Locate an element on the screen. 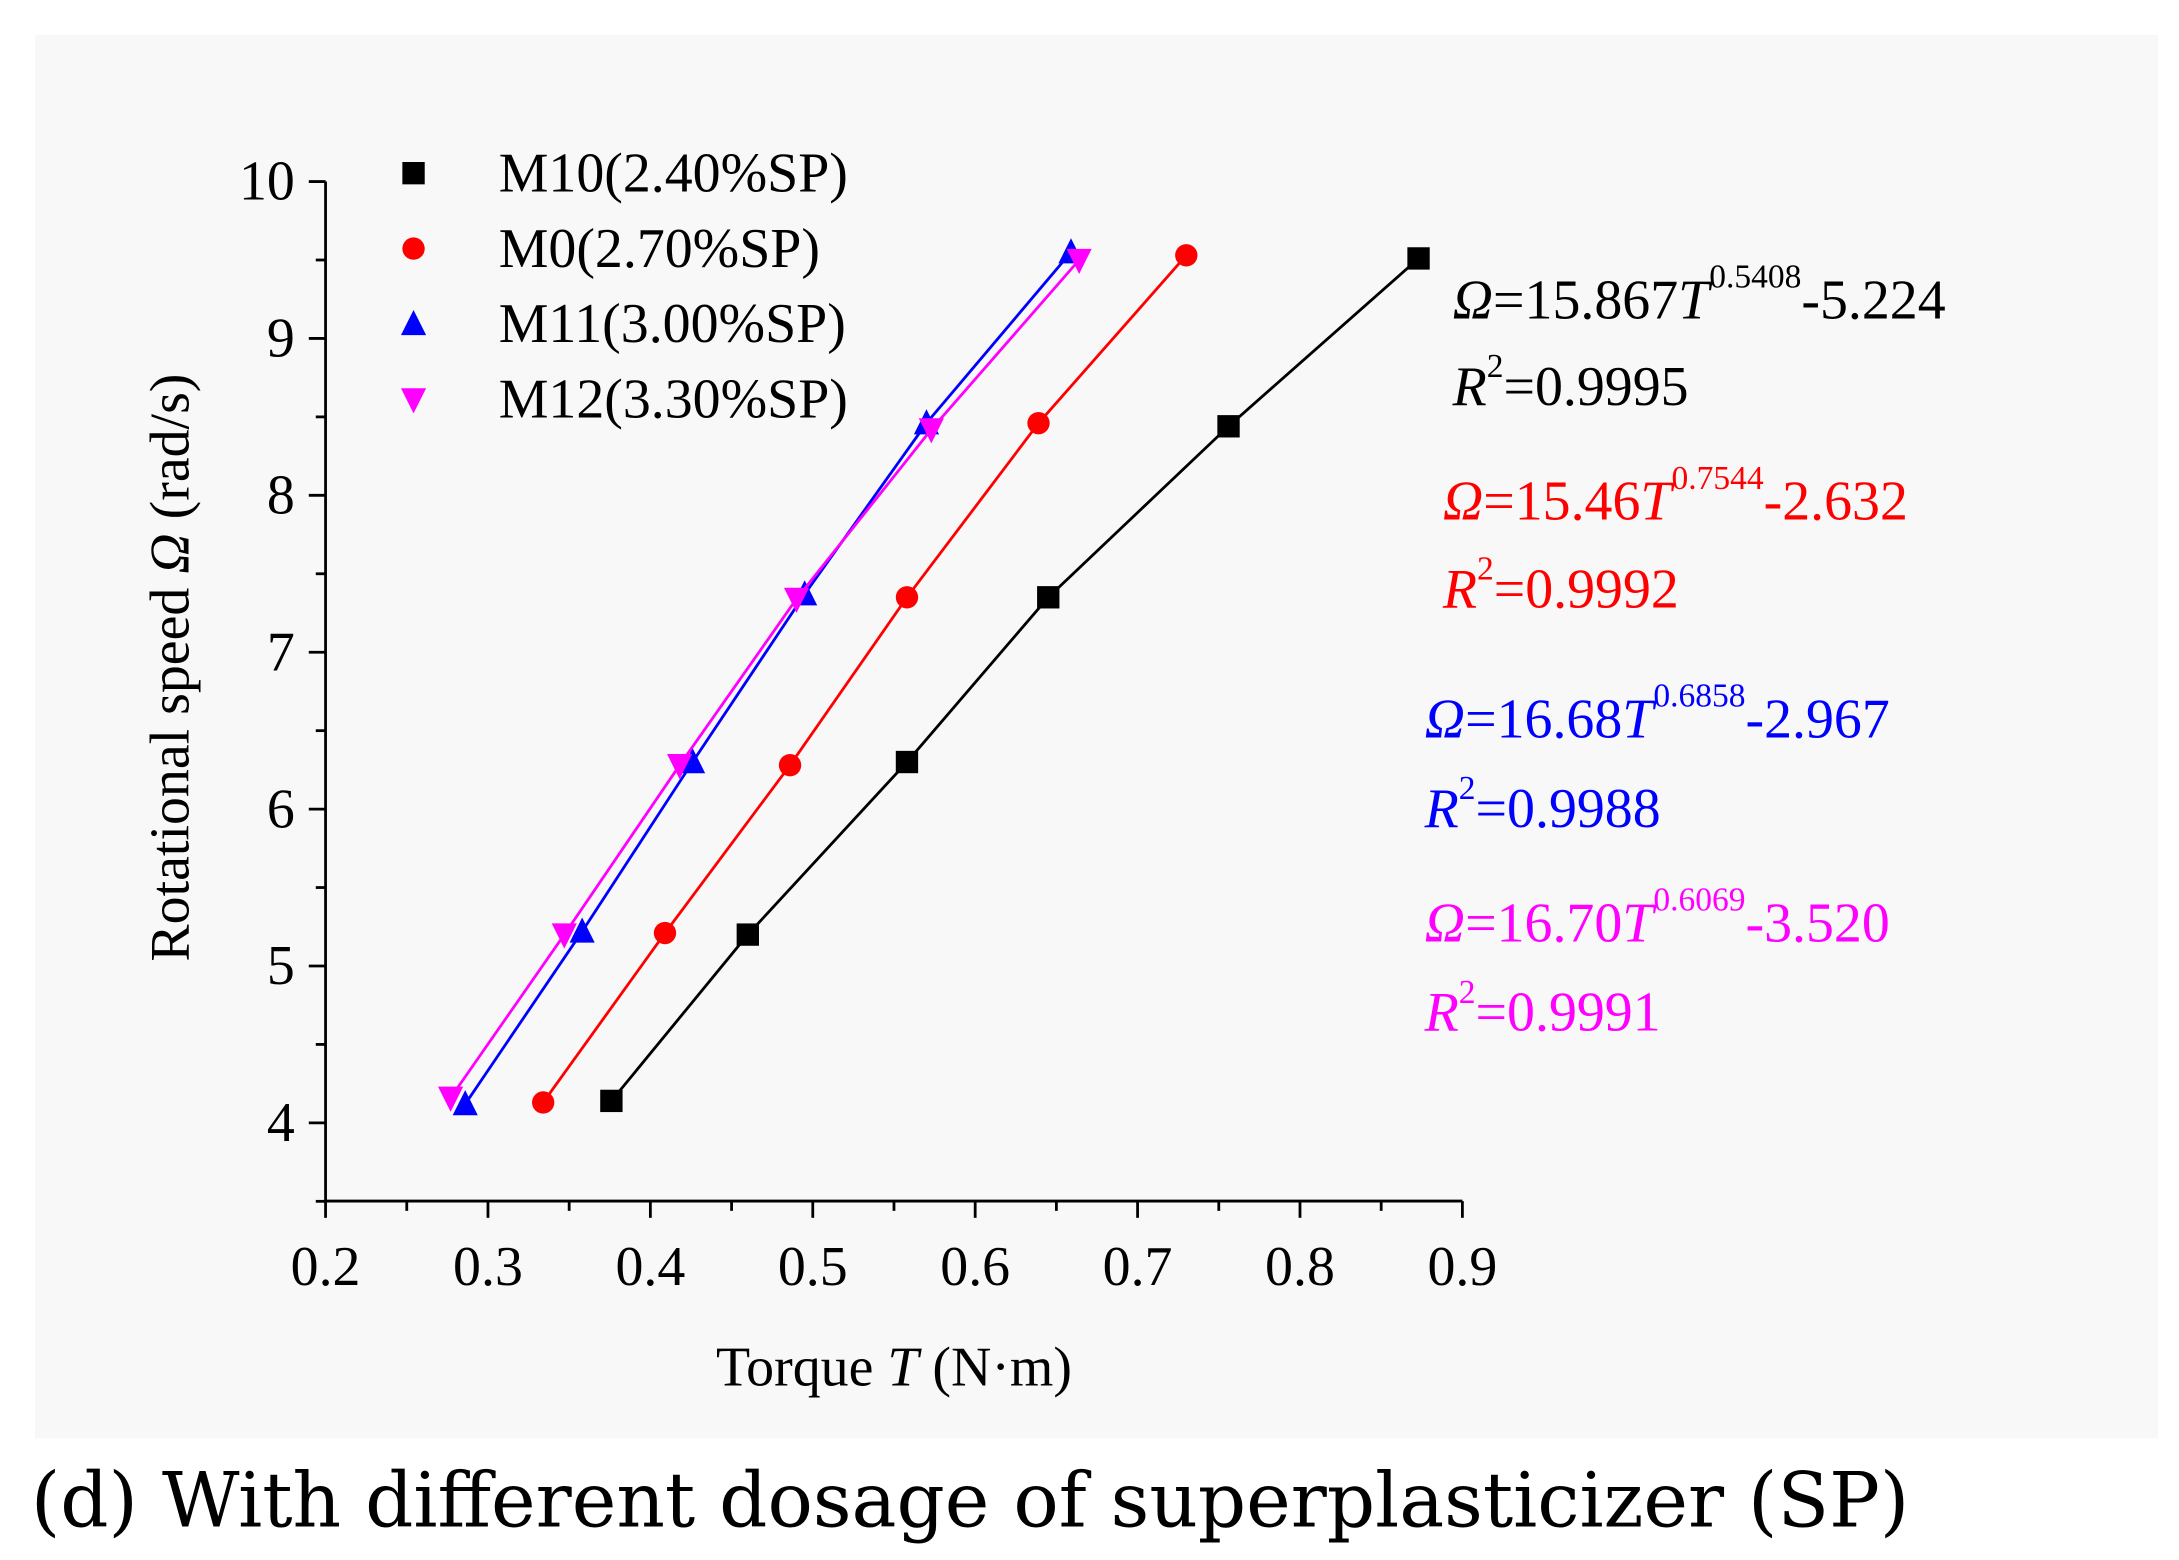 The width and height of the screenshot is (2179, 1560). r-squared: R2=0.9992 is located at coordinates (1560, 586).